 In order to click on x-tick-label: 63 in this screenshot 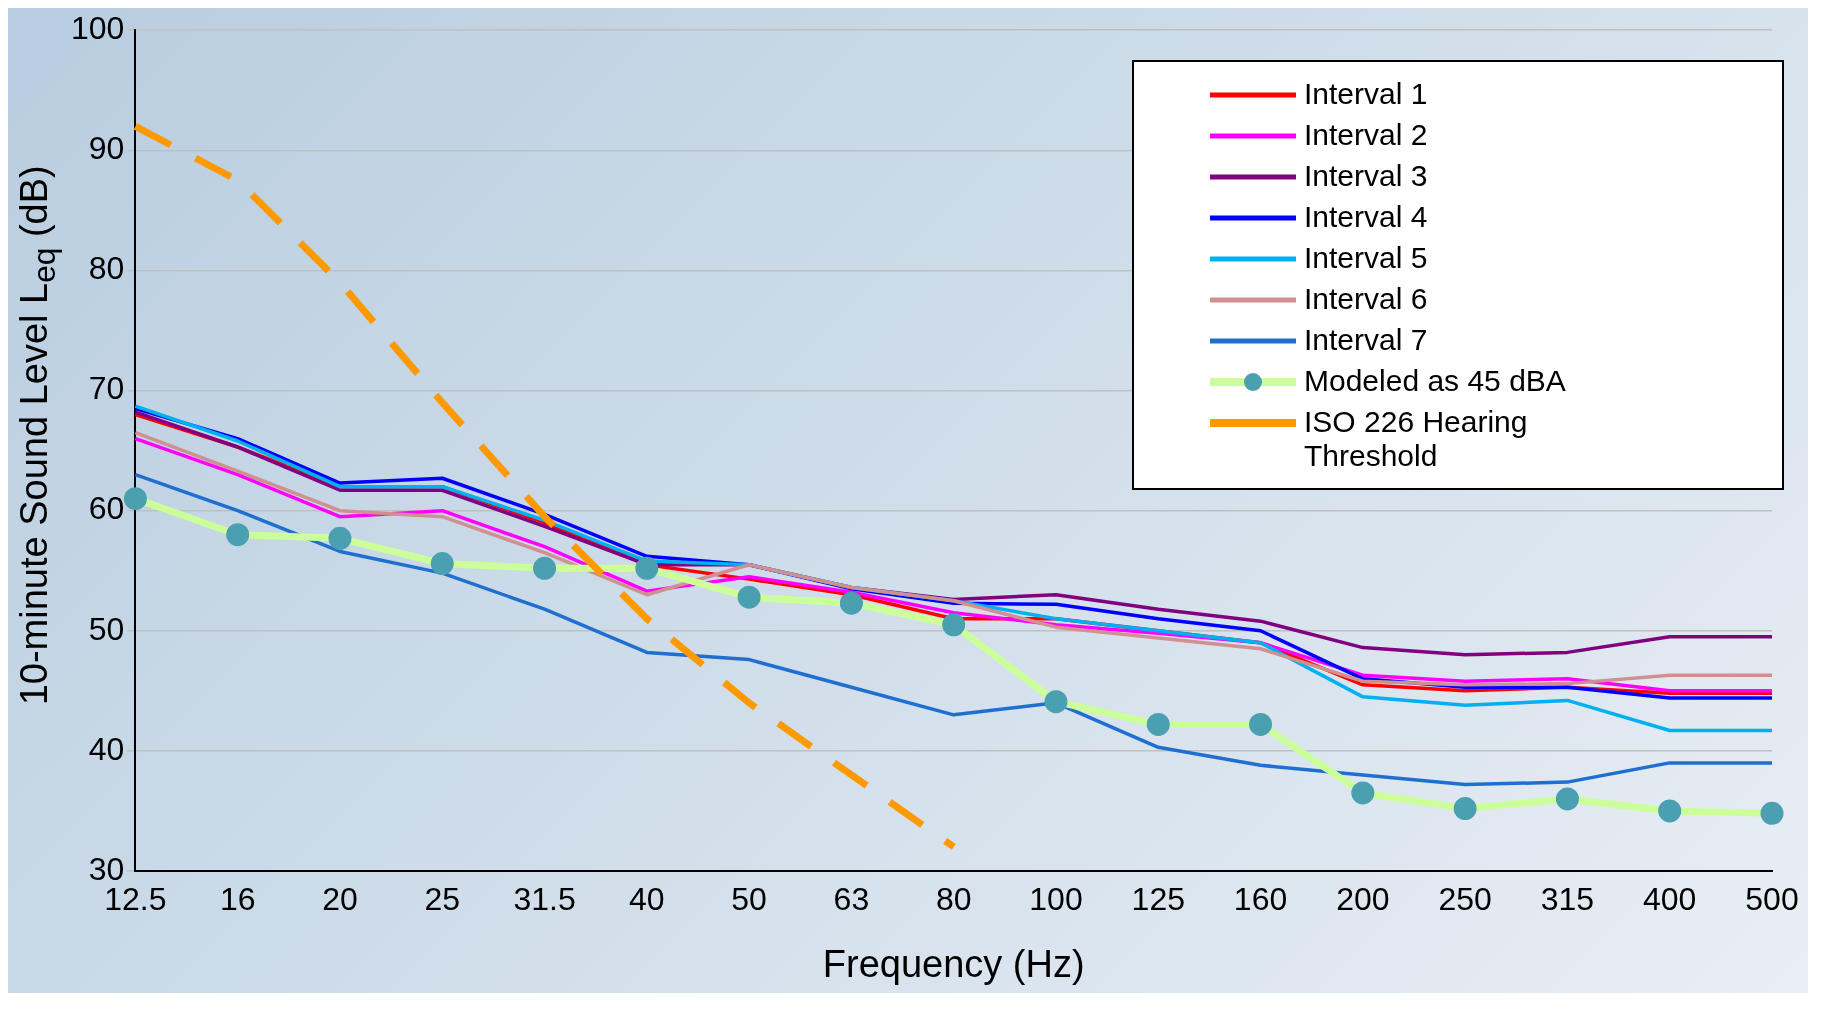, I will do `click(851, 899)`.